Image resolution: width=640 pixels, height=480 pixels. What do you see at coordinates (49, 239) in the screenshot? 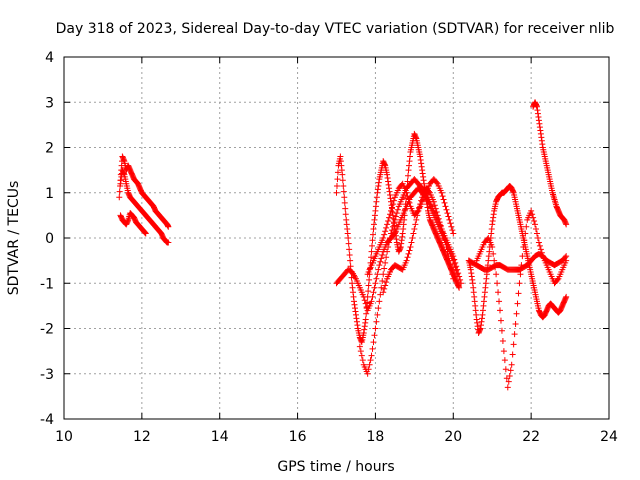
I see `y-tick-label: 0` at bounding box center [49, 239].